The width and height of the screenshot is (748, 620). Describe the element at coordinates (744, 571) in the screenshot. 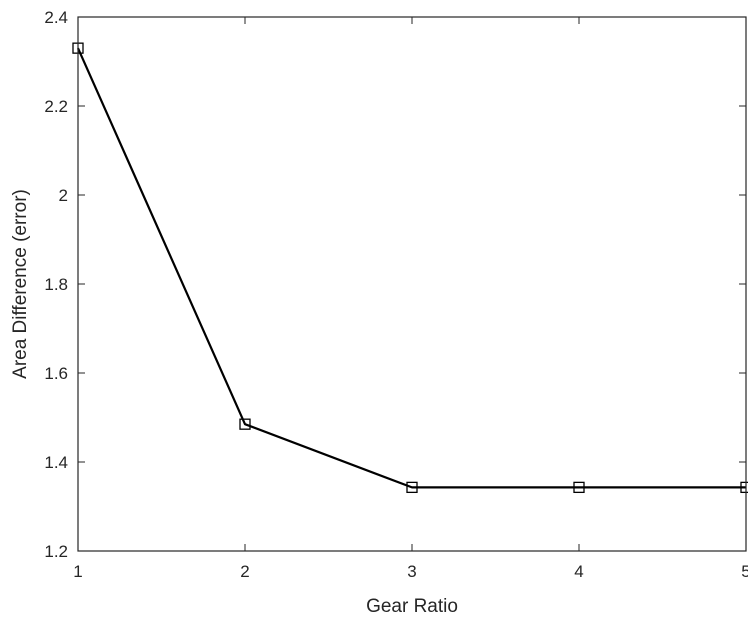

I see `x-tick-label: 5` at that location.